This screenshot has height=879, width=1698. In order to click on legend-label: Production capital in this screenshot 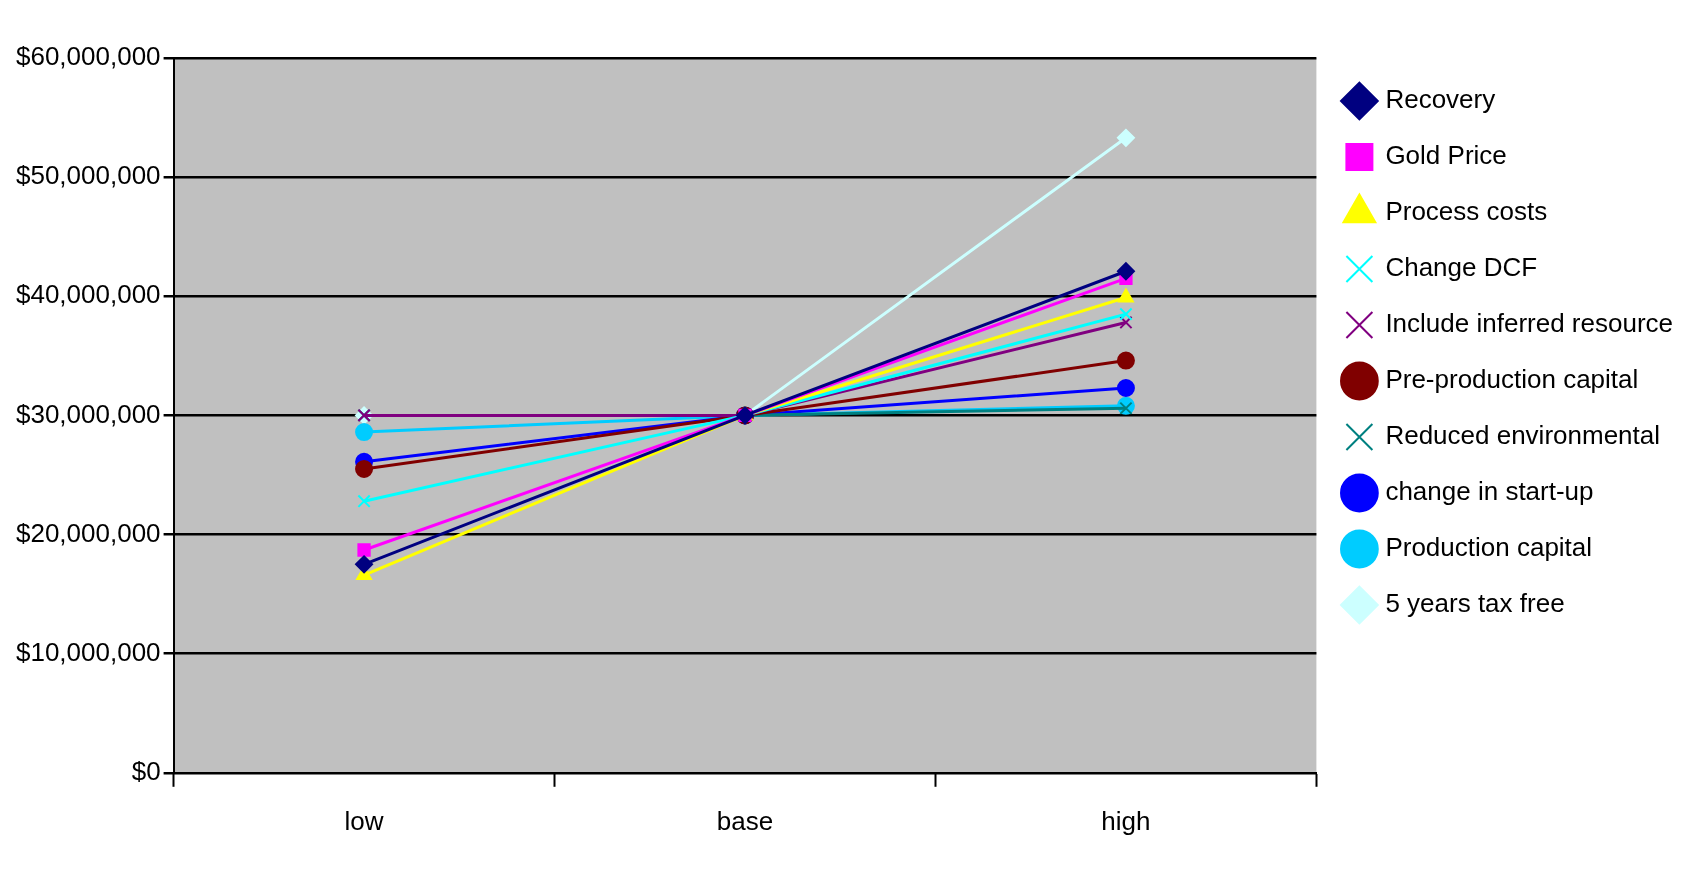, I will do `click(1489, 547)`.